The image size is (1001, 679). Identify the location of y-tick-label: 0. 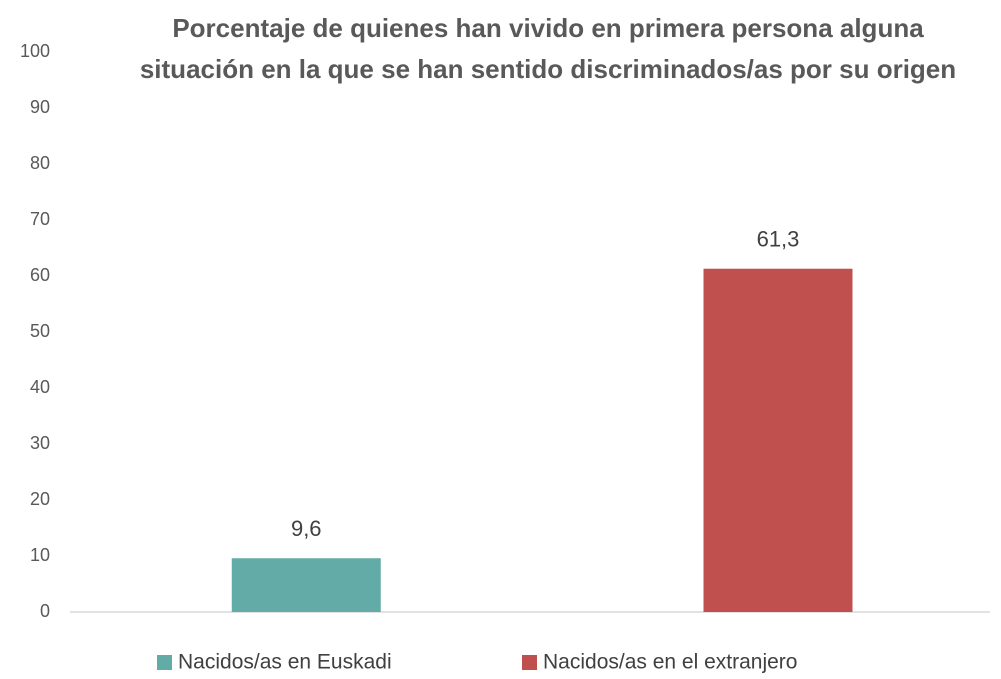
(45, 611).